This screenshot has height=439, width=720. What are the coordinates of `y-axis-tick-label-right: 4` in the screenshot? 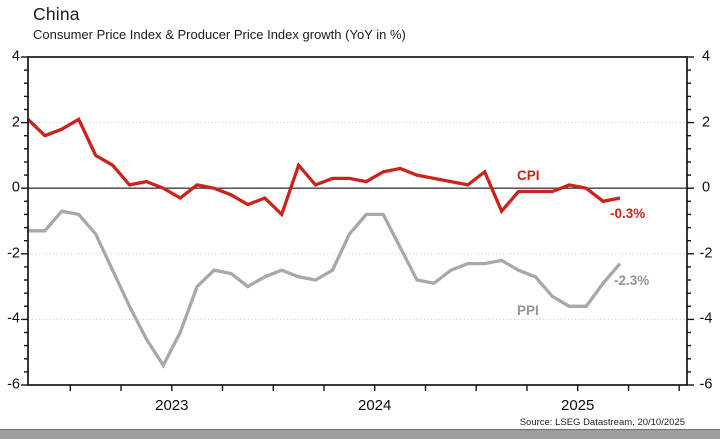 It's located at (706, 56).